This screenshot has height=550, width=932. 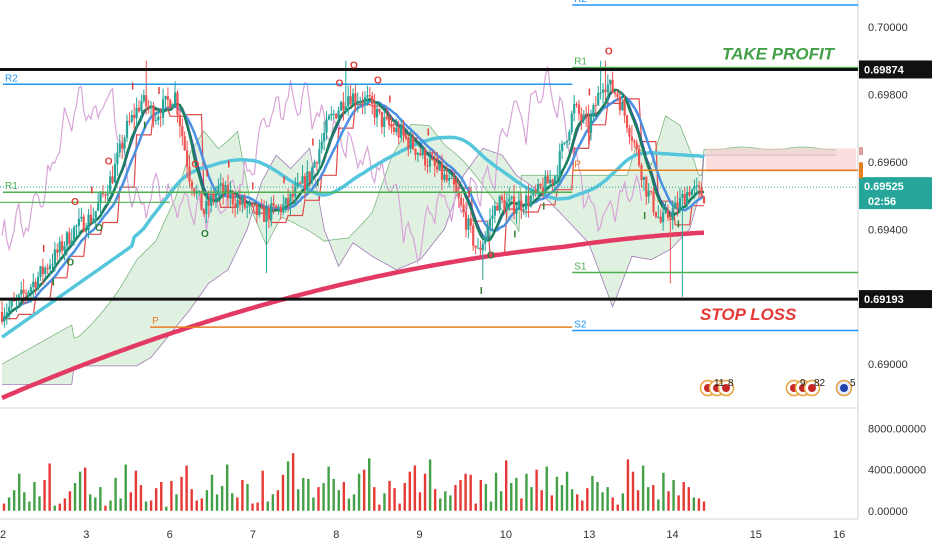 I want to click on event-badge-count: 5, so click(x=853, y=383).